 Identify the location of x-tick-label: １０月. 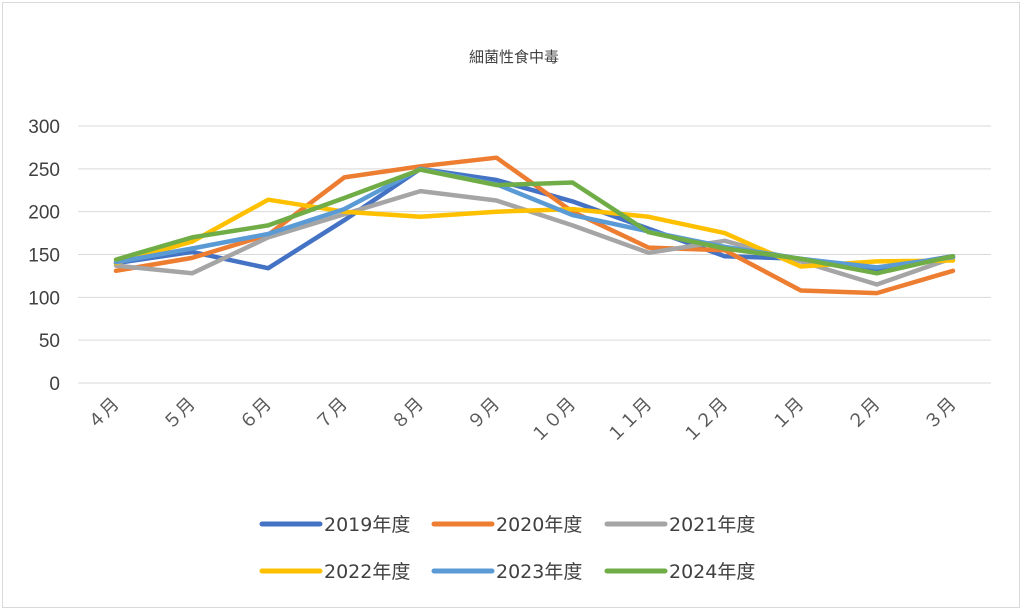
(553, 420).